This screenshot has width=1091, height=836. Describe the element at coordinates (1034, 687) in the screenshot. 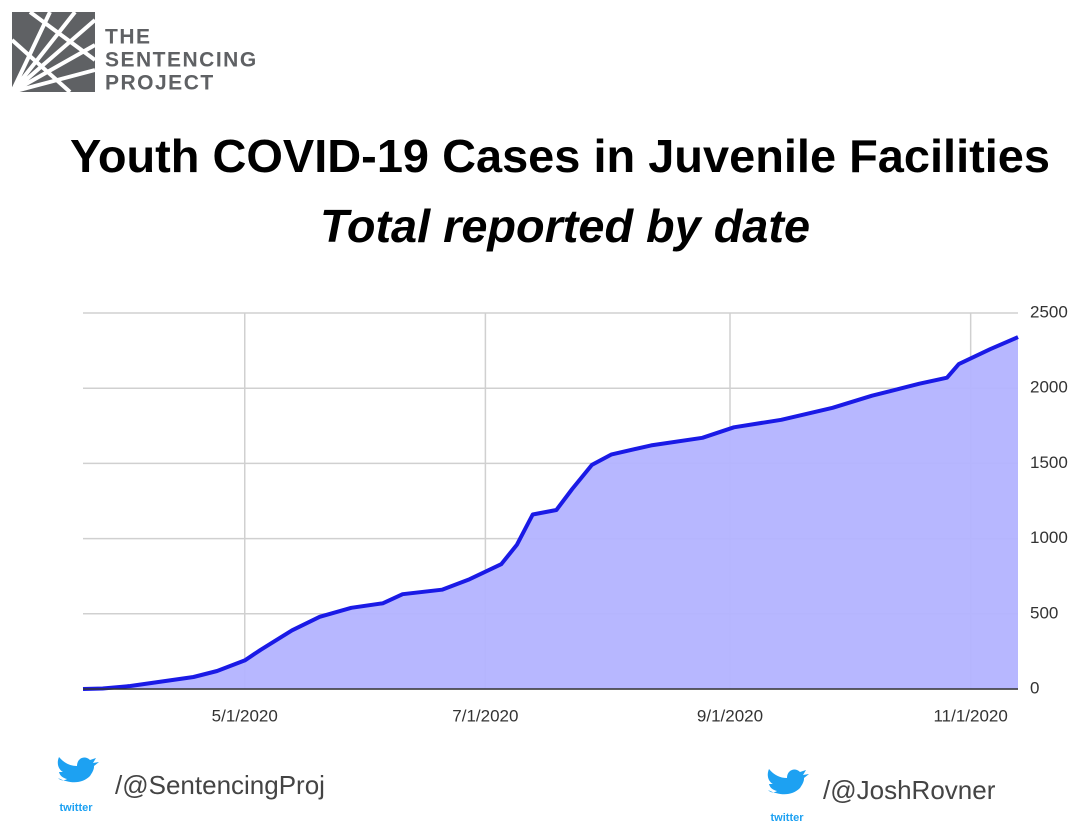

I see `y-tick-label: 0` at that location.